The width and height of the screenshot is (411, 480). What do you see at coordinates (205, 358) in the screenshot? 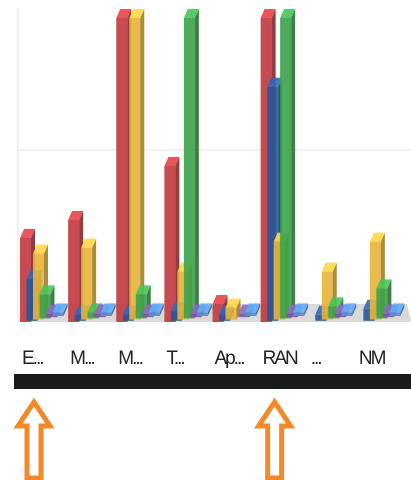
I see `tick-labels: E... M... M... T... Ap... RAN... NM` at bounding box center [205, 358].